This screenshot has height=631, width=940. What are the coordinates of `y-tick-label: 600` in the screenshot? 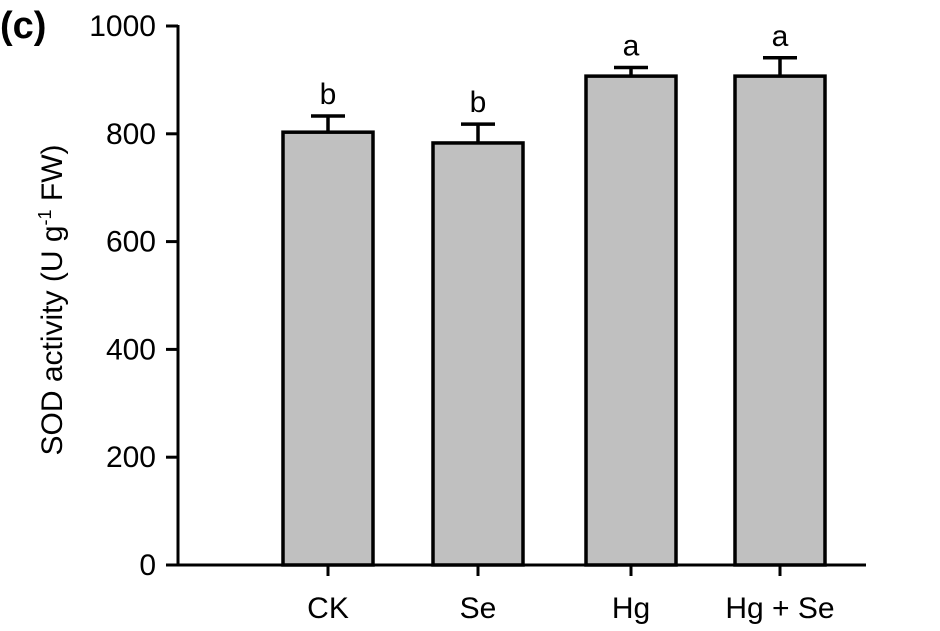 It's located at (131, 242).